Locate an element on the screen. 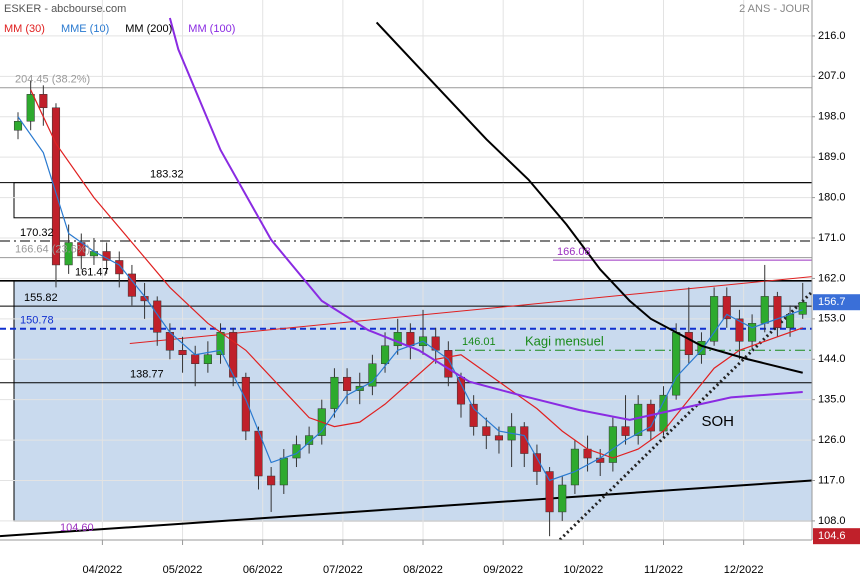 The width and height of the screenshot is (860, 580). low-price-box is located at coordinates (836, 536).